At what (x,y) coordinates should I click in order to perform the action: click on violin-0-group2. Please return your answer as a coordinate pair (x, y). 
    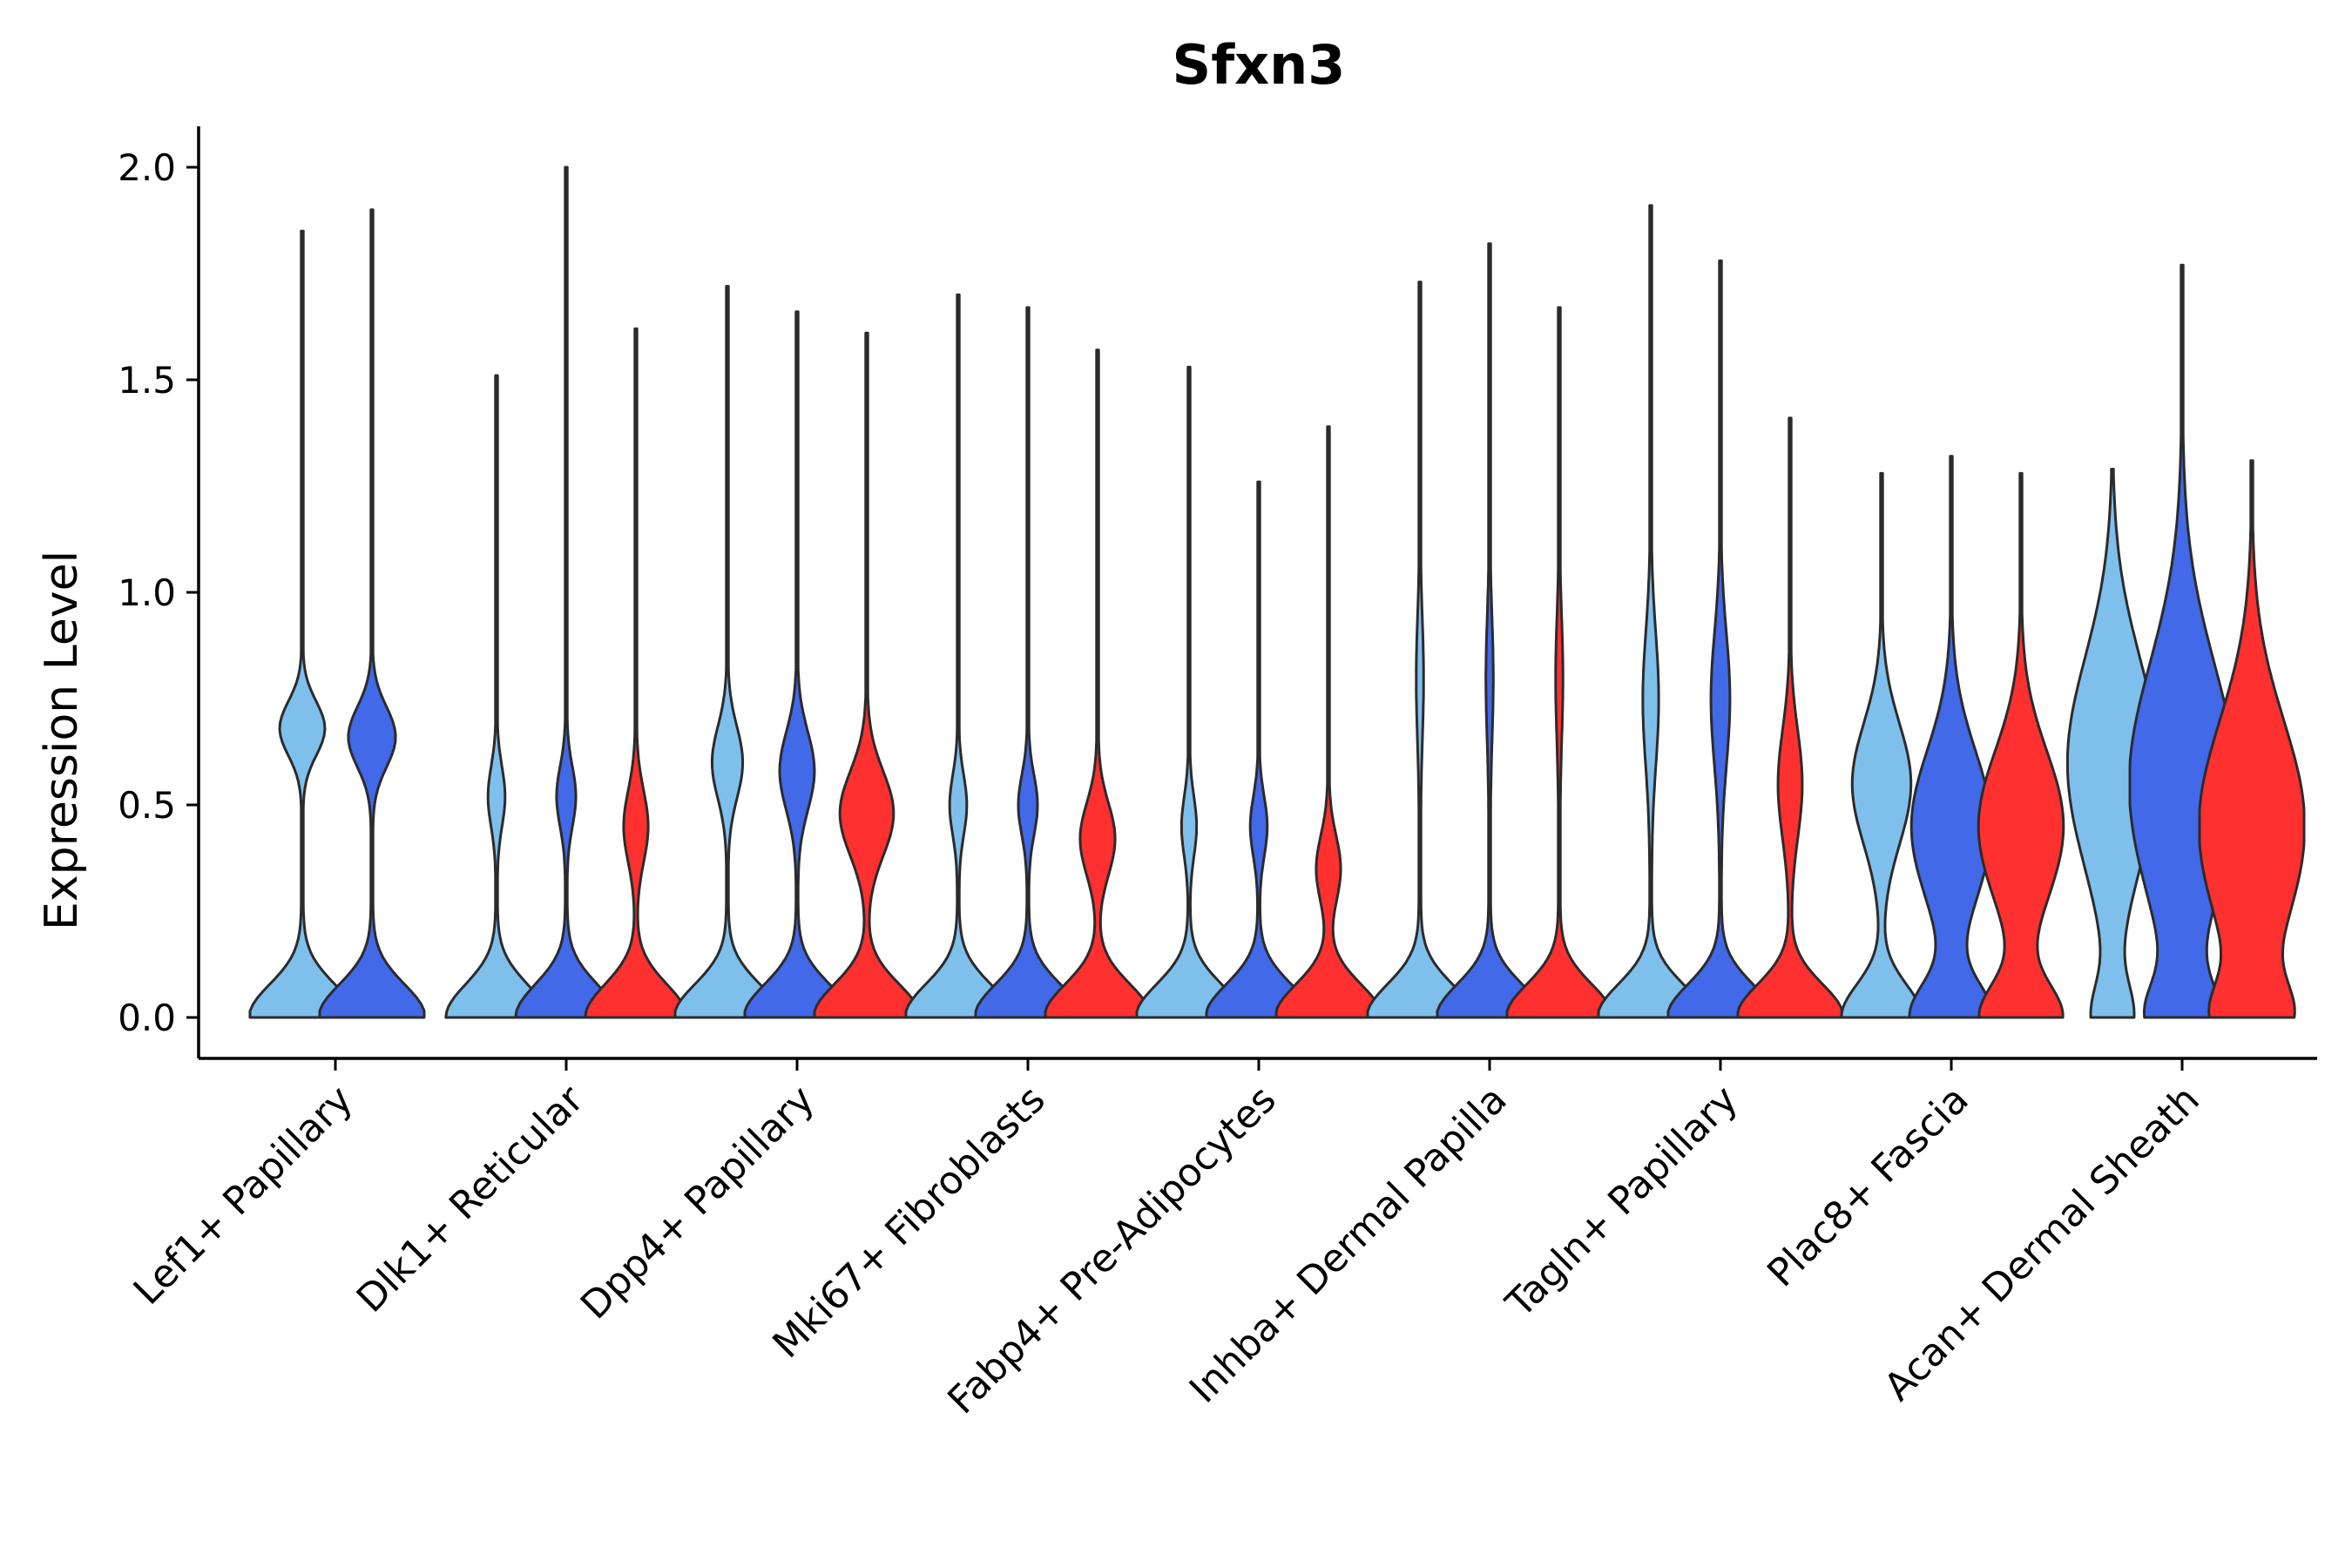
    Looking at the image, I should click on (372, 613).